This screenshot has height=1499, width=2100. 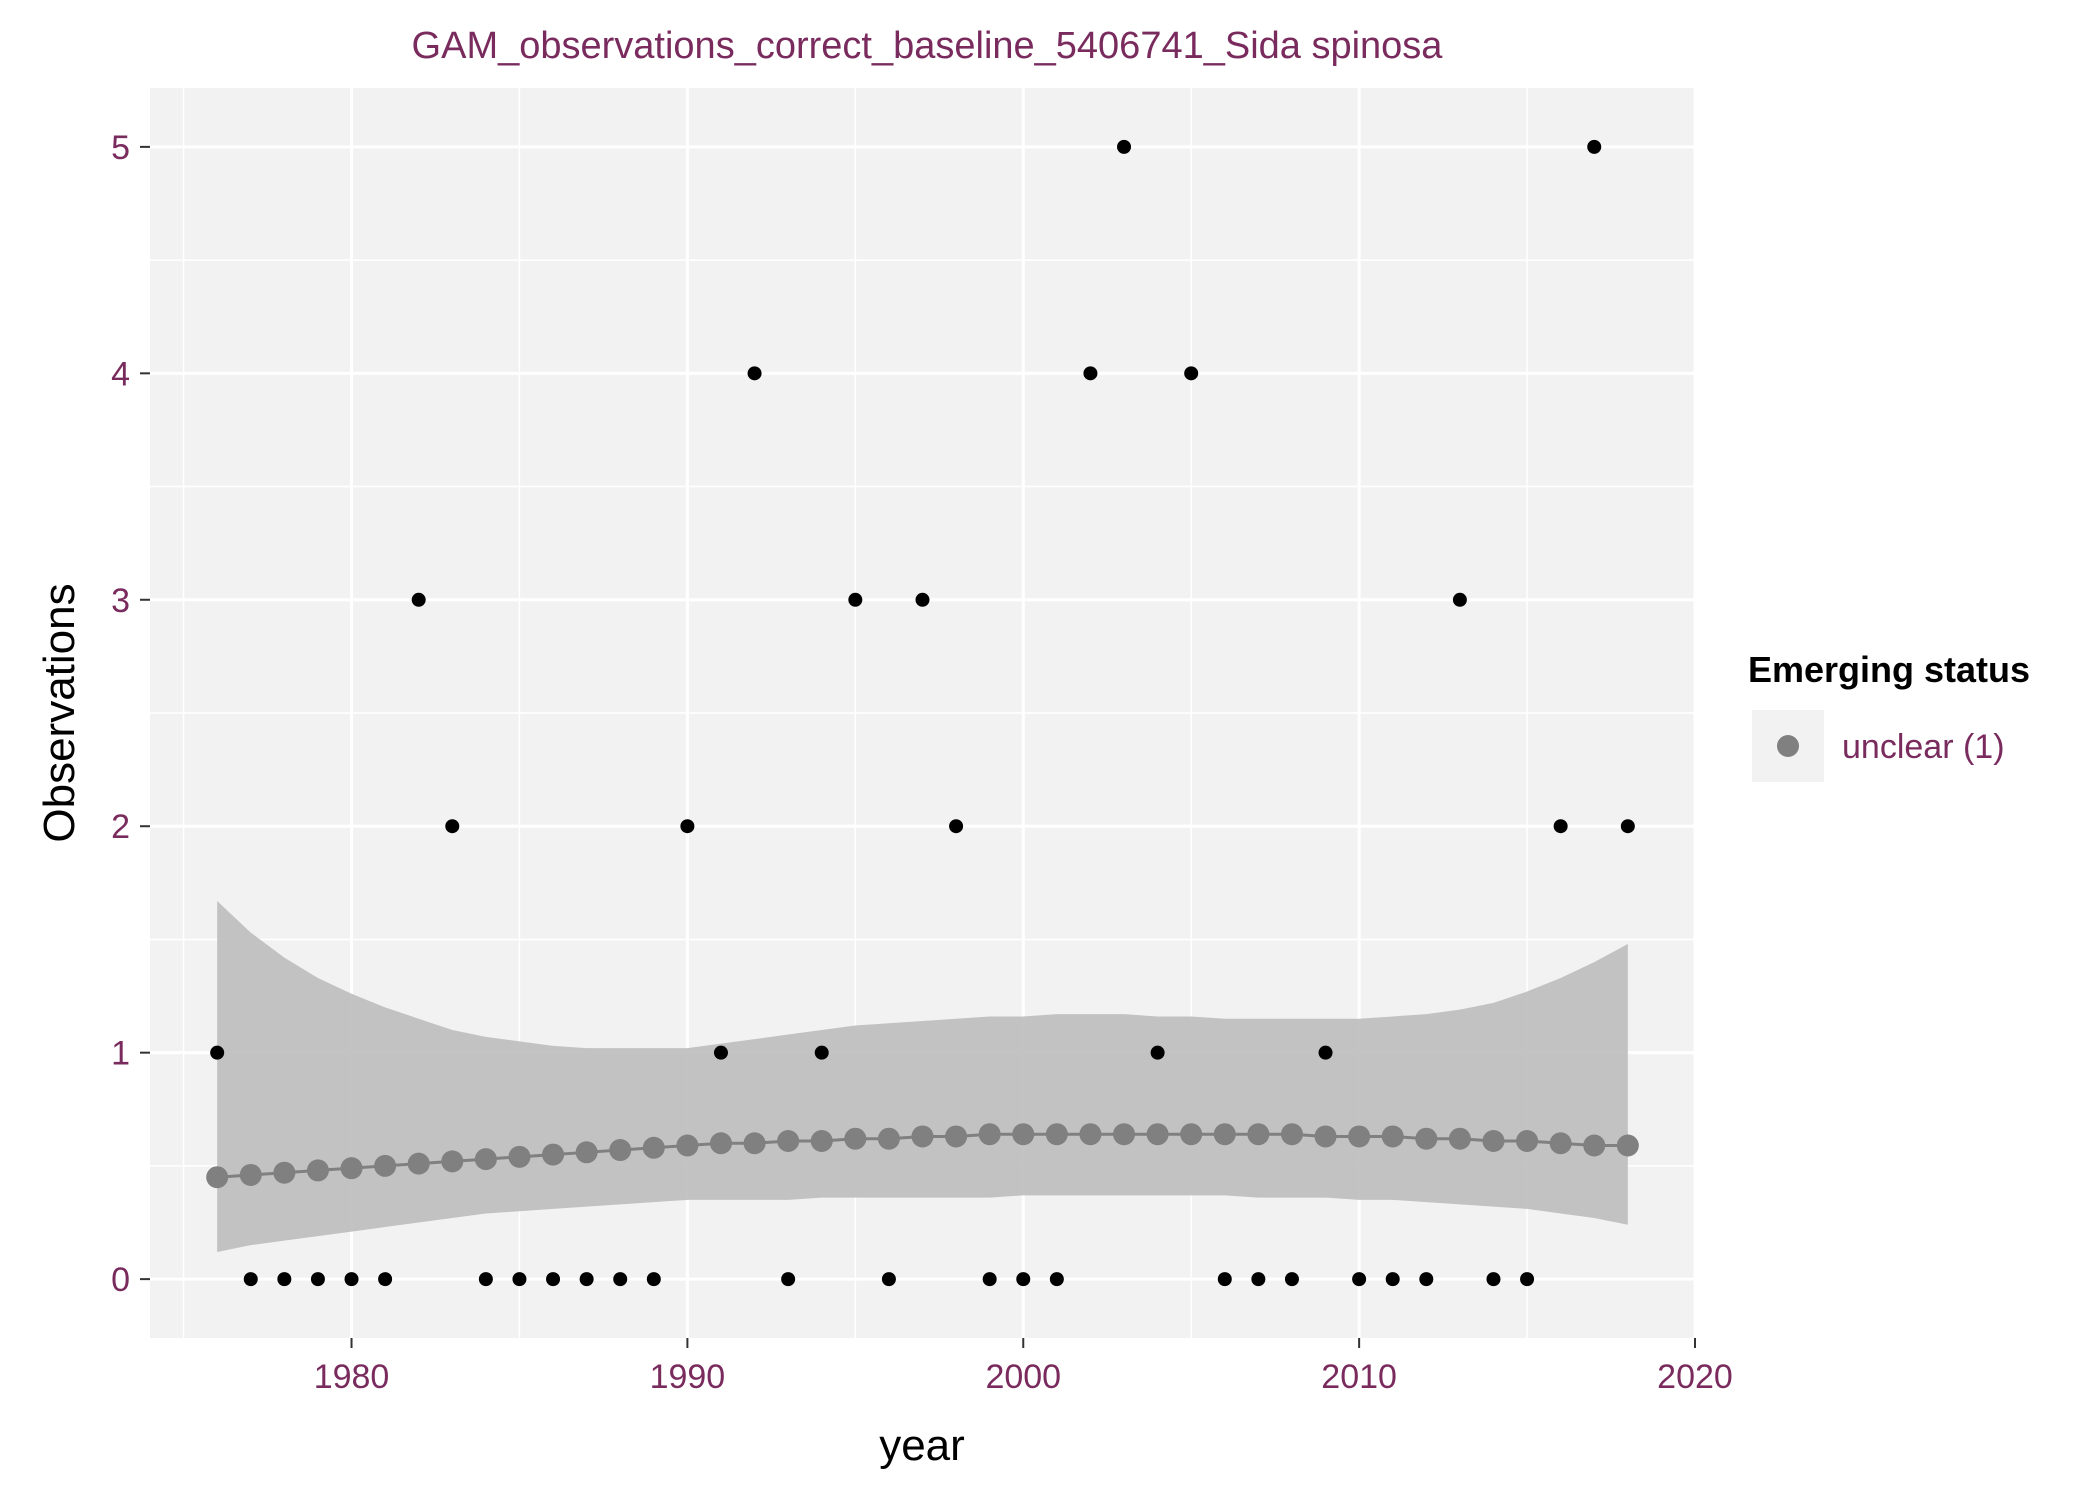 What do you see at coordinates (1923, 747) in the screenshot?
I see `legend-entry-label: unclear (1)` at bounding box center [1923, 747].